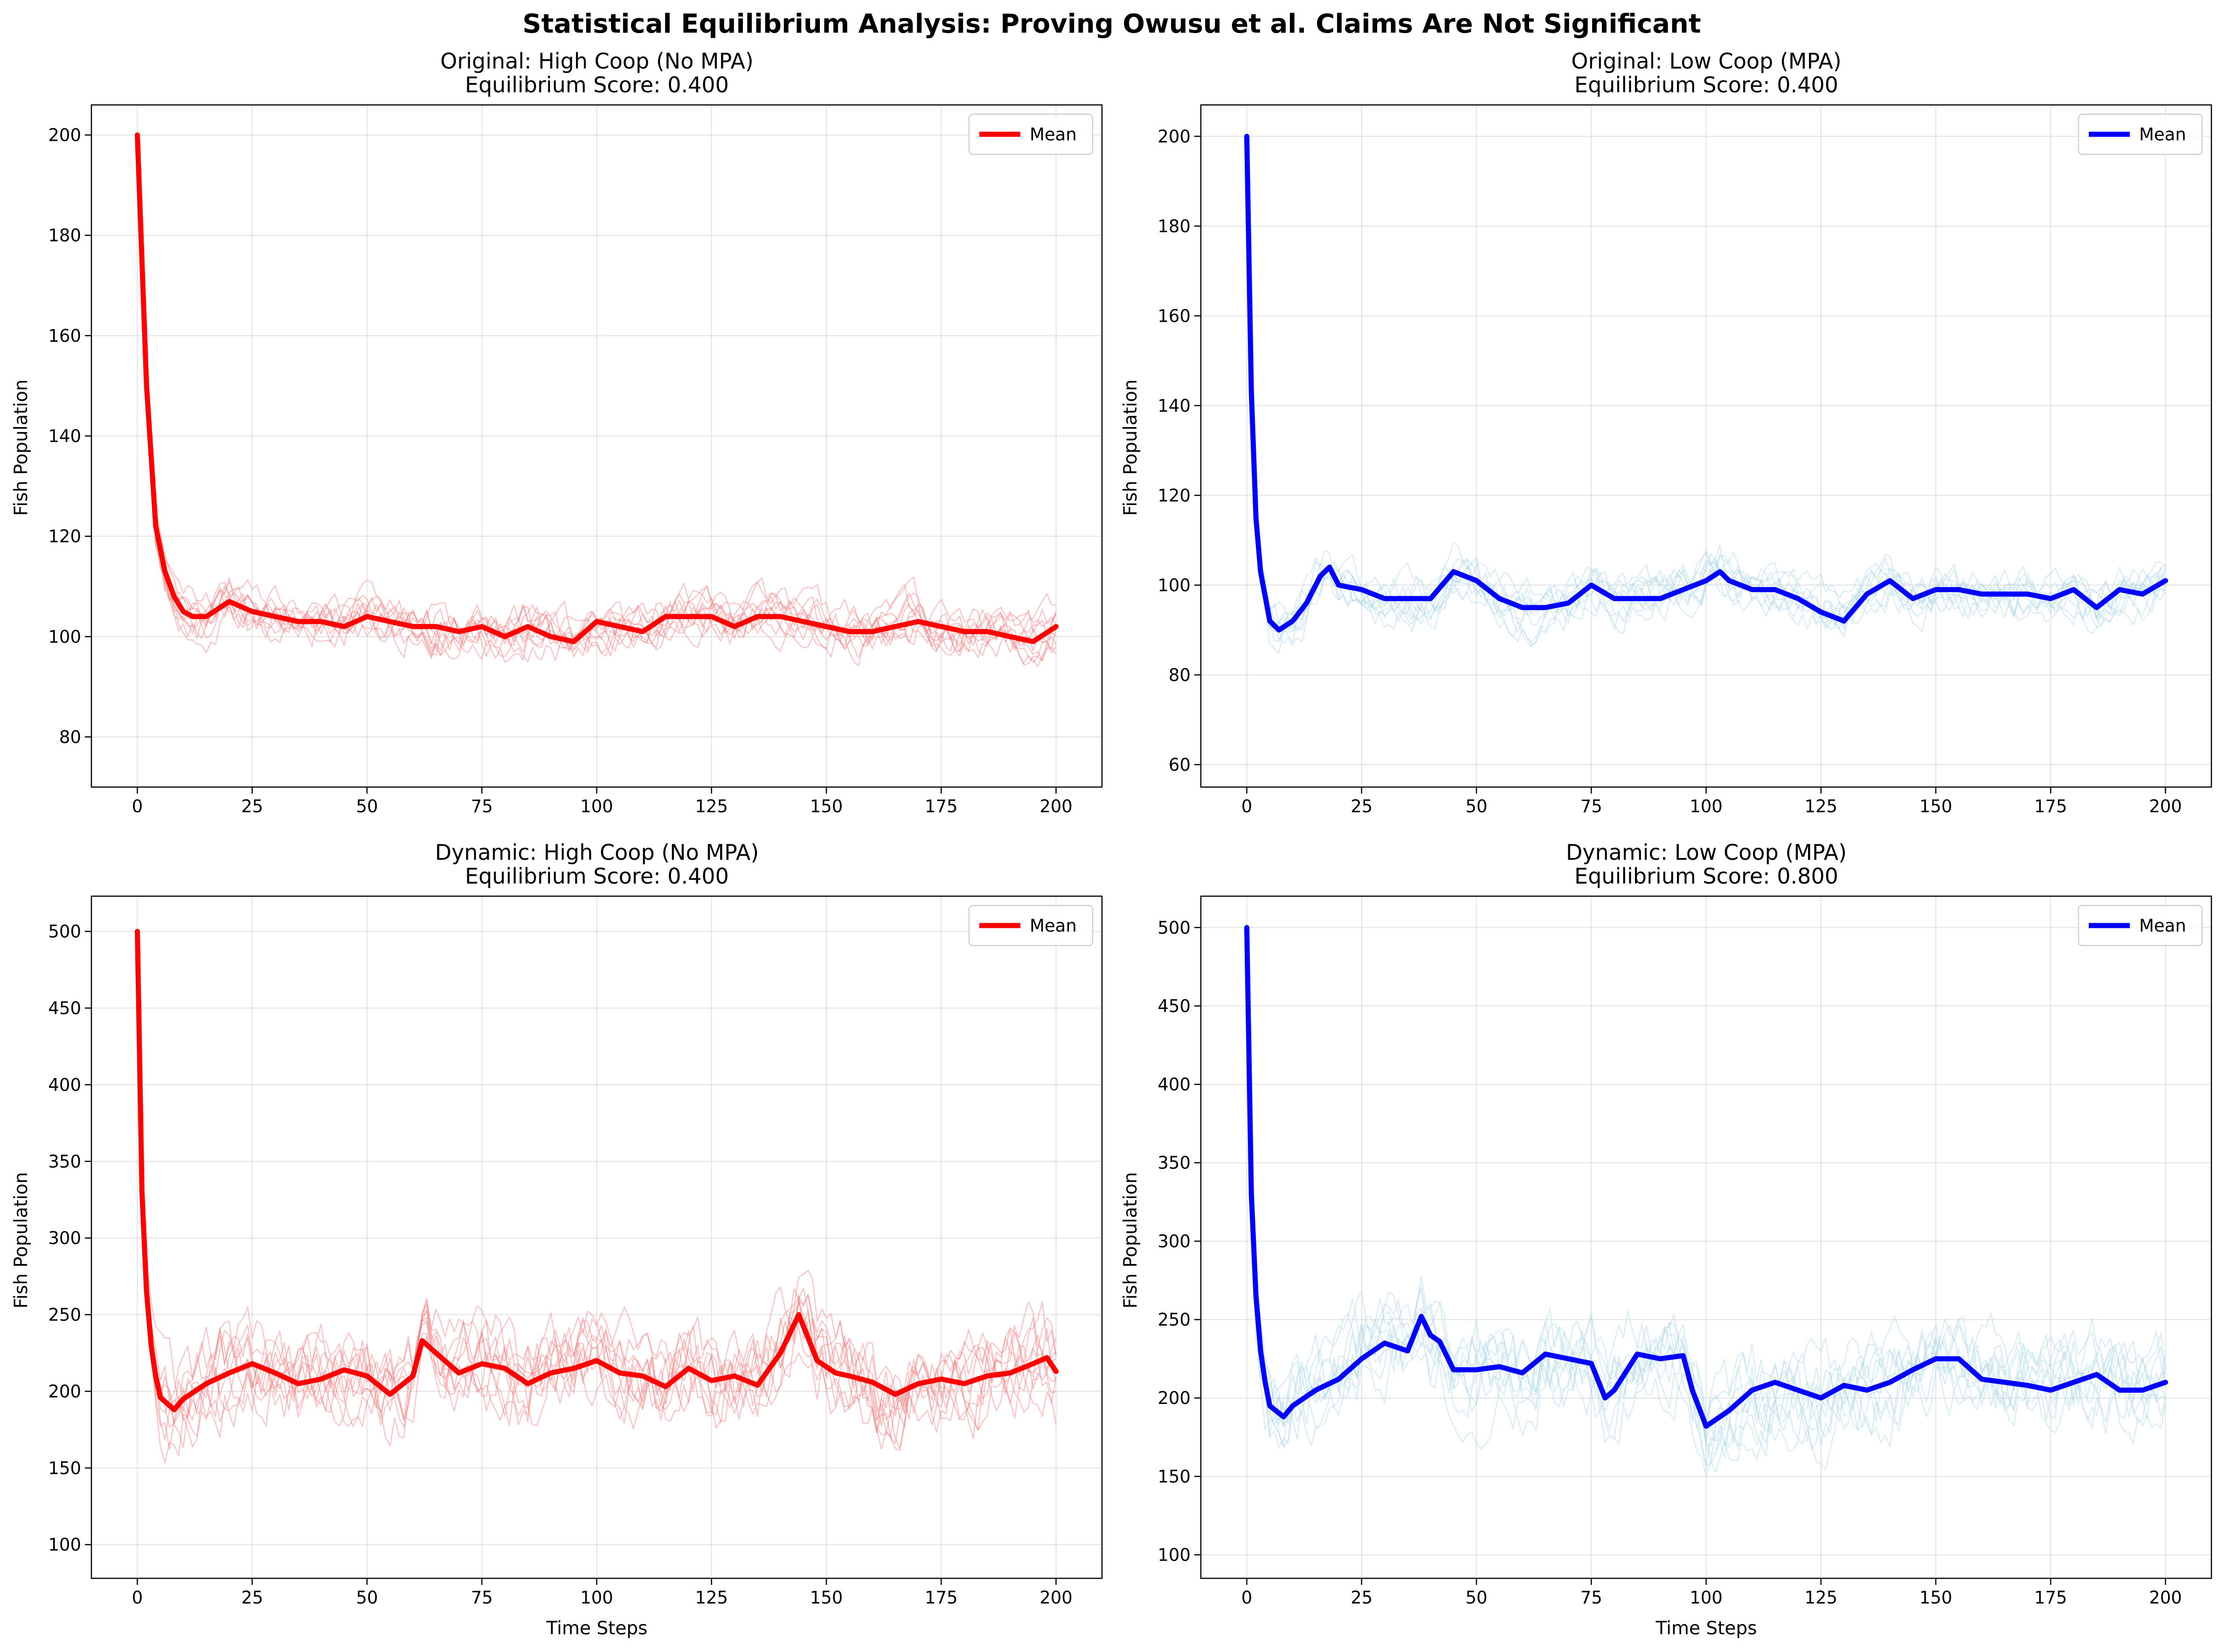 This screenshot has height=1652, width=2224. Describe the element at coordinates (597, 852) in the screenshot. I see `panel-title: Dynamic: High Coop (No MPA)` at that location.